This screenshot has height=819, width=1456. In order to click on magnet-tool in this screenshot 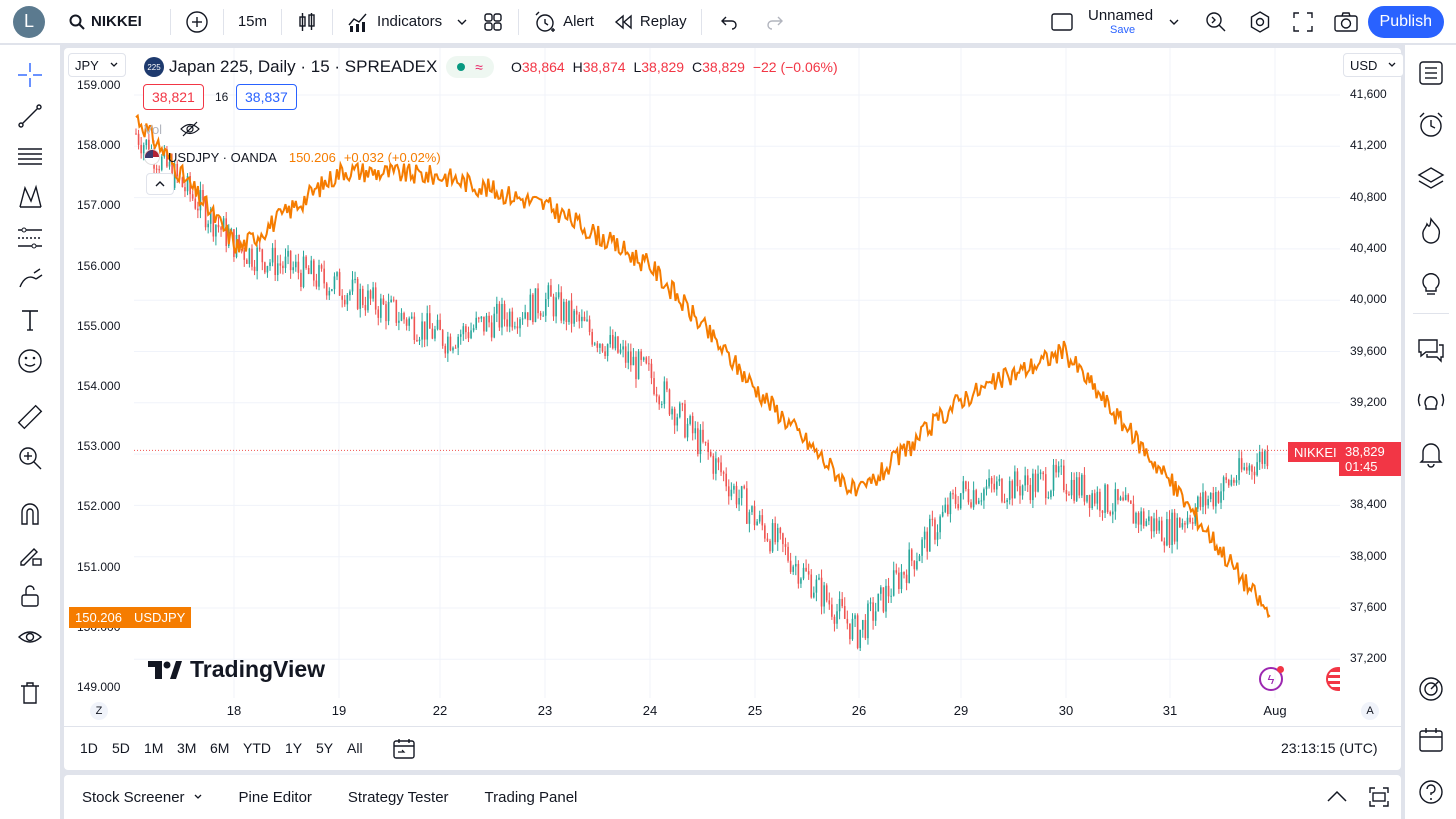, I will do `click(30, 514)`.